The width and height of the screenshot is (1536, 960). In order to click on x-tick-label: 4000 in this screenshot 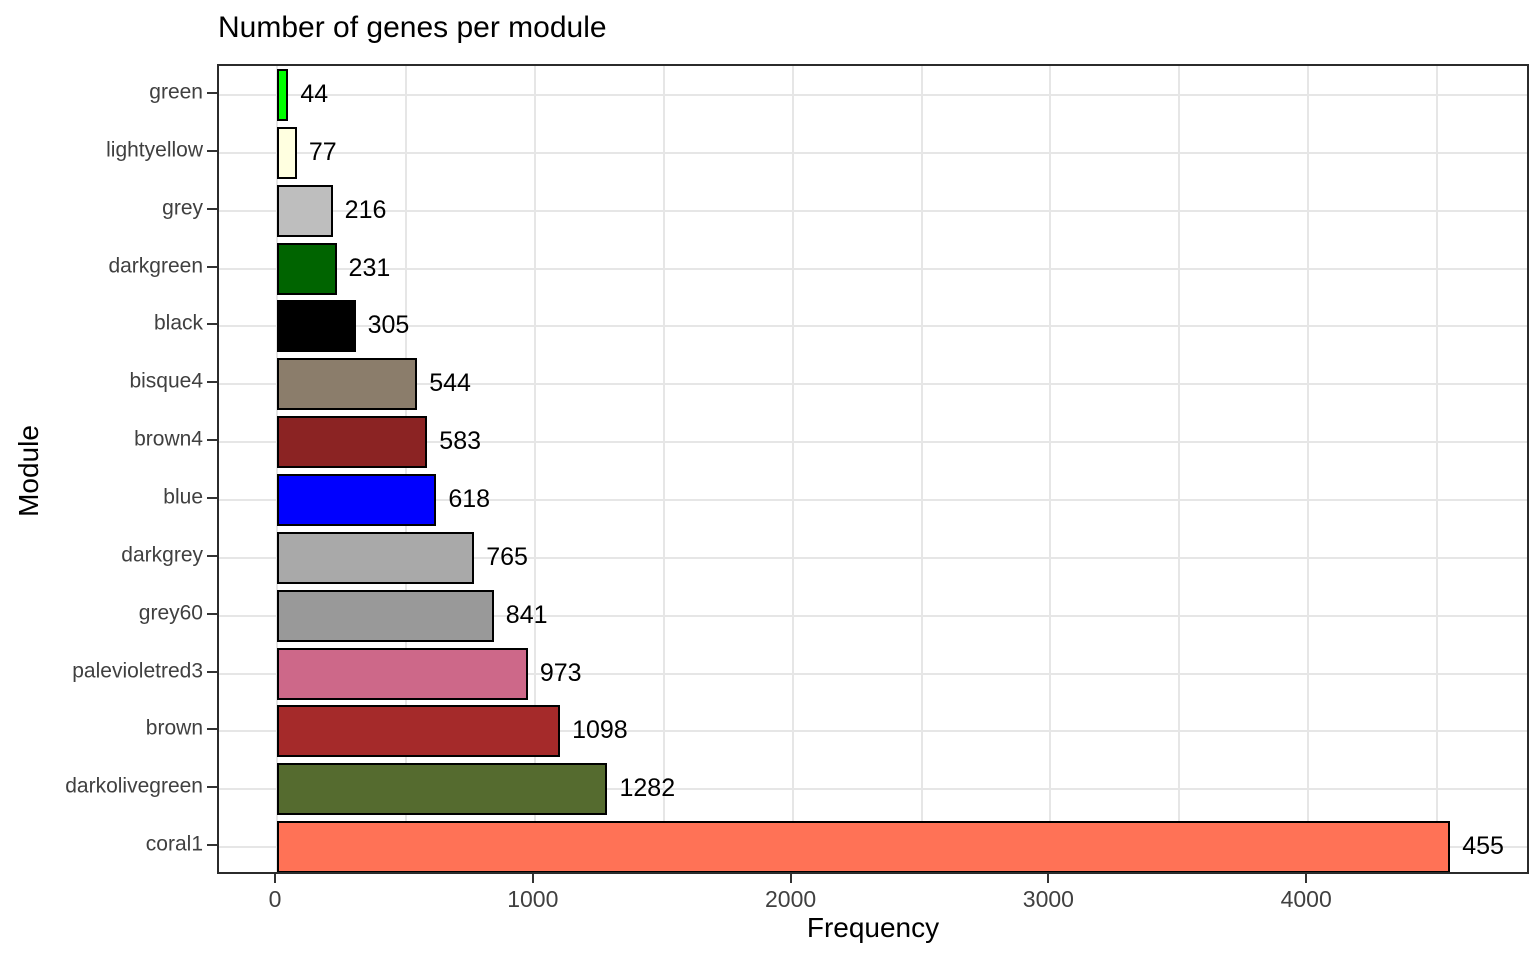, I will do `click(1306, 899)`.